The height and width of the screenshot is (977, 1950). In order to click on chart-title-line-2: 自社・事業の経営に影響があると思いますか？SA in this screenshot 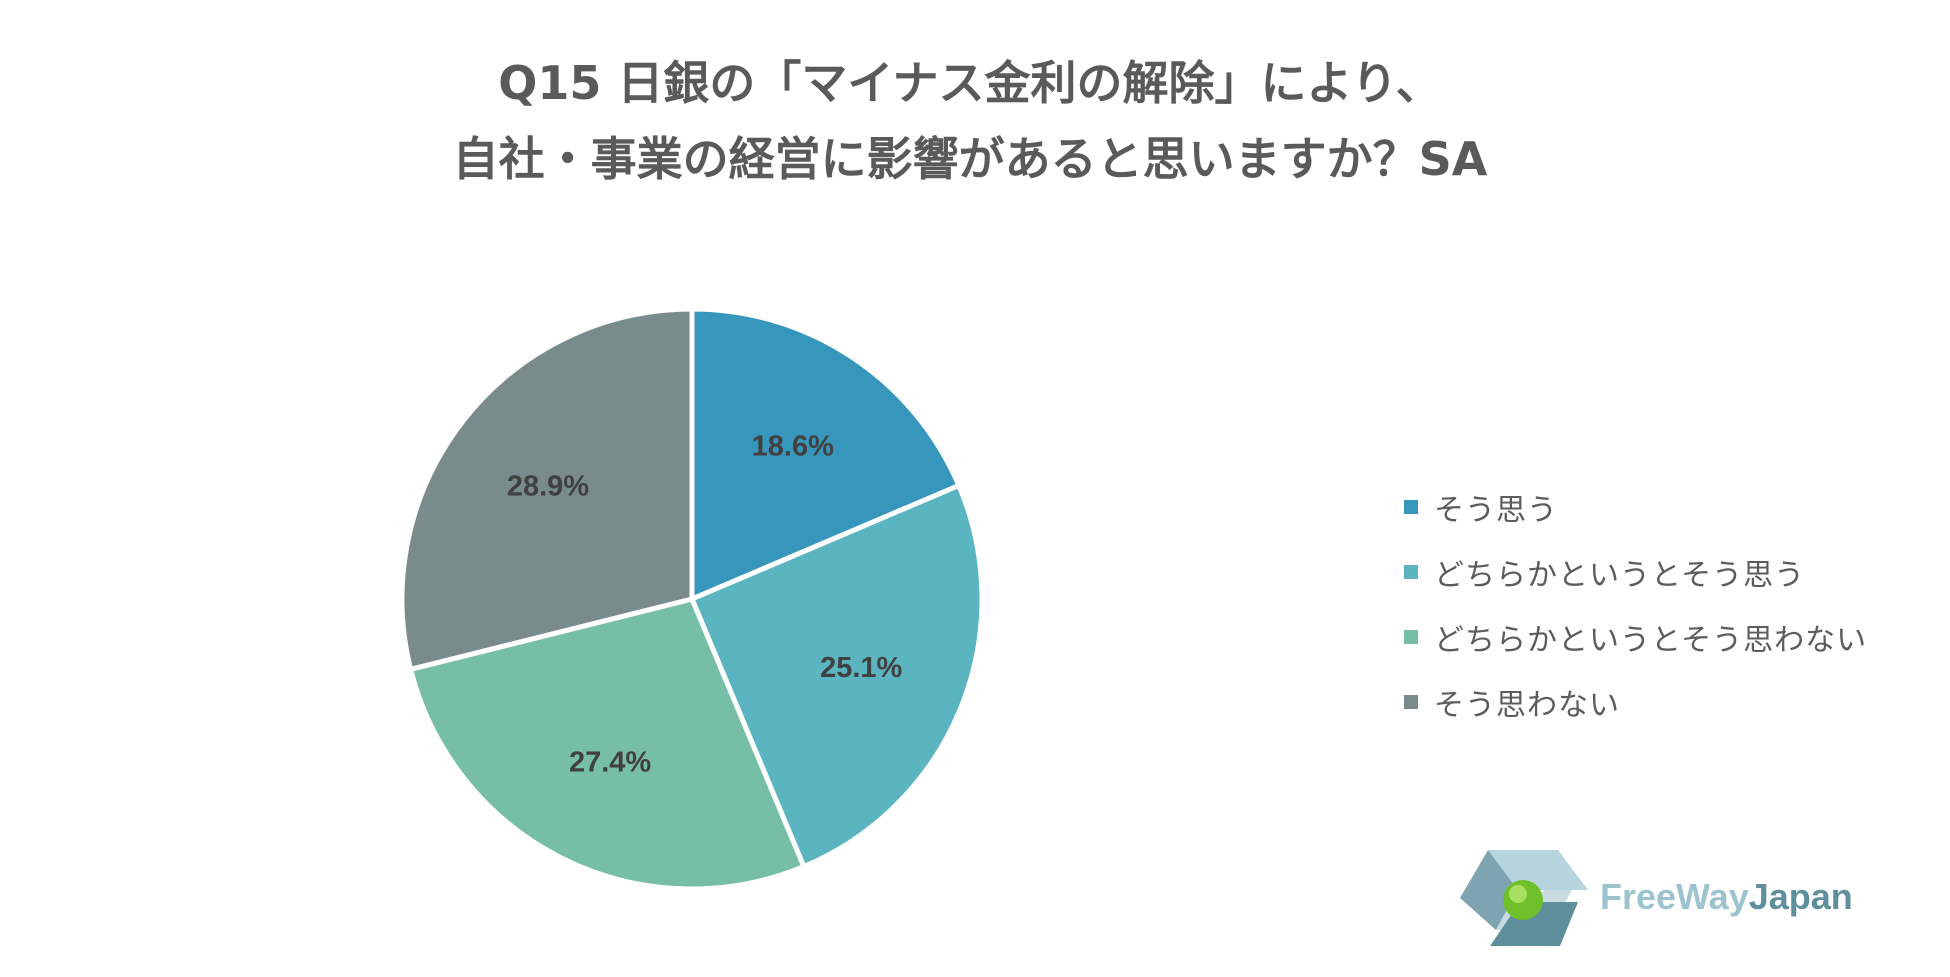, I will do `click(970, 159)`.